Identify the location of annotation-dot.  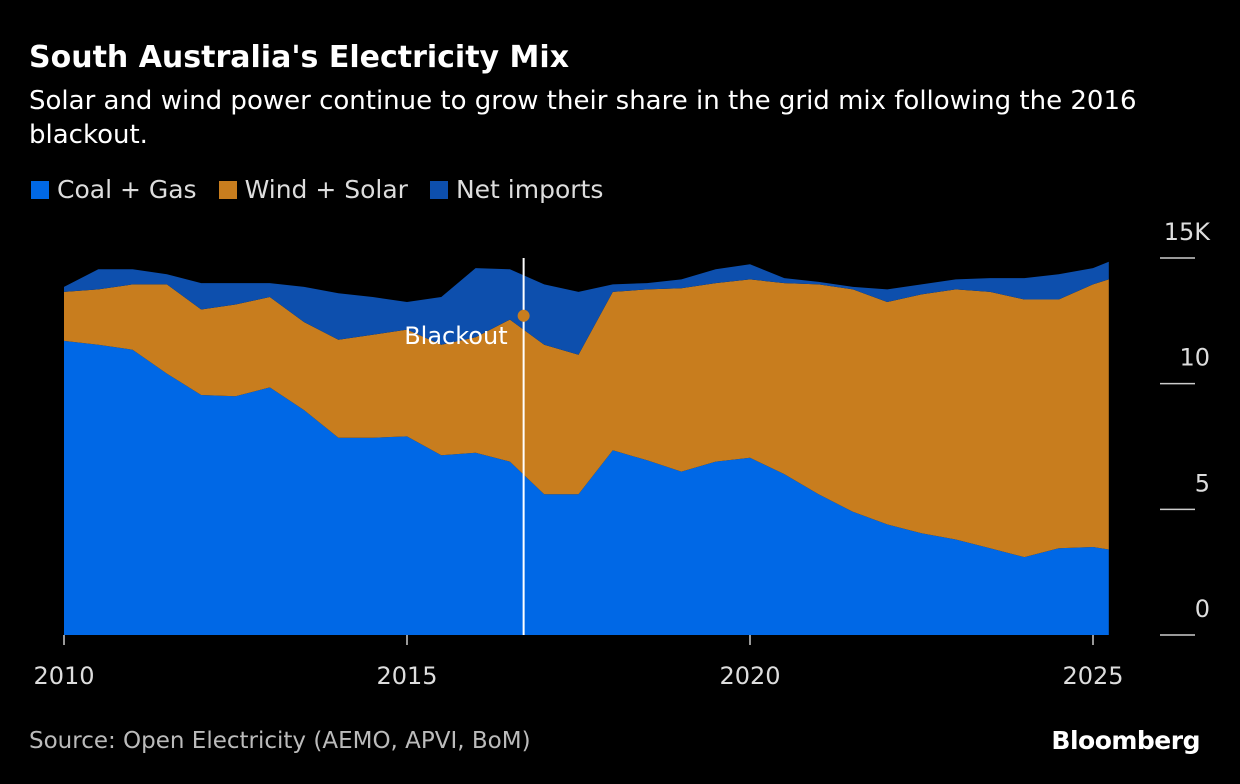
(523, 315).